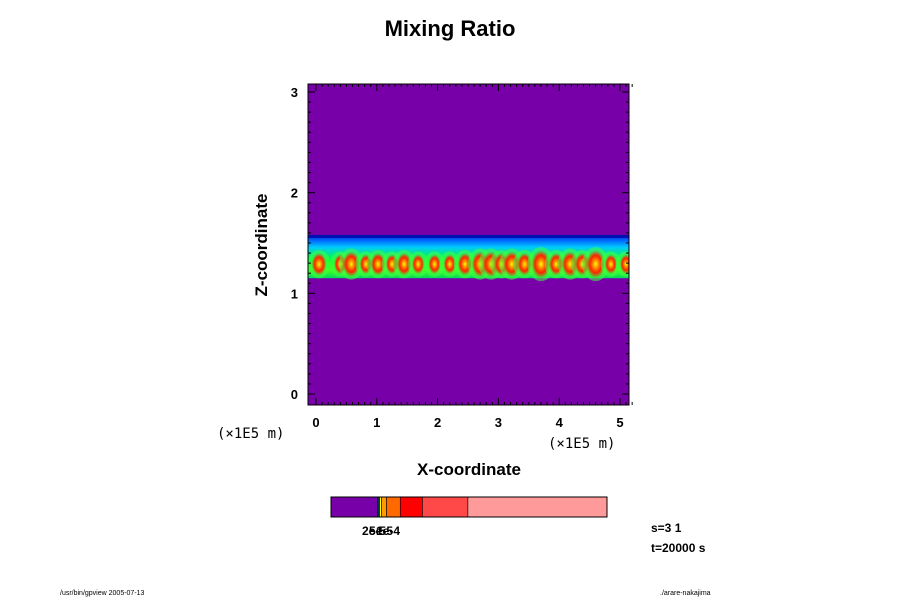 The image size is (900, 600). I want to click on chart-title: Mixing Ratio, so click(450, 28).